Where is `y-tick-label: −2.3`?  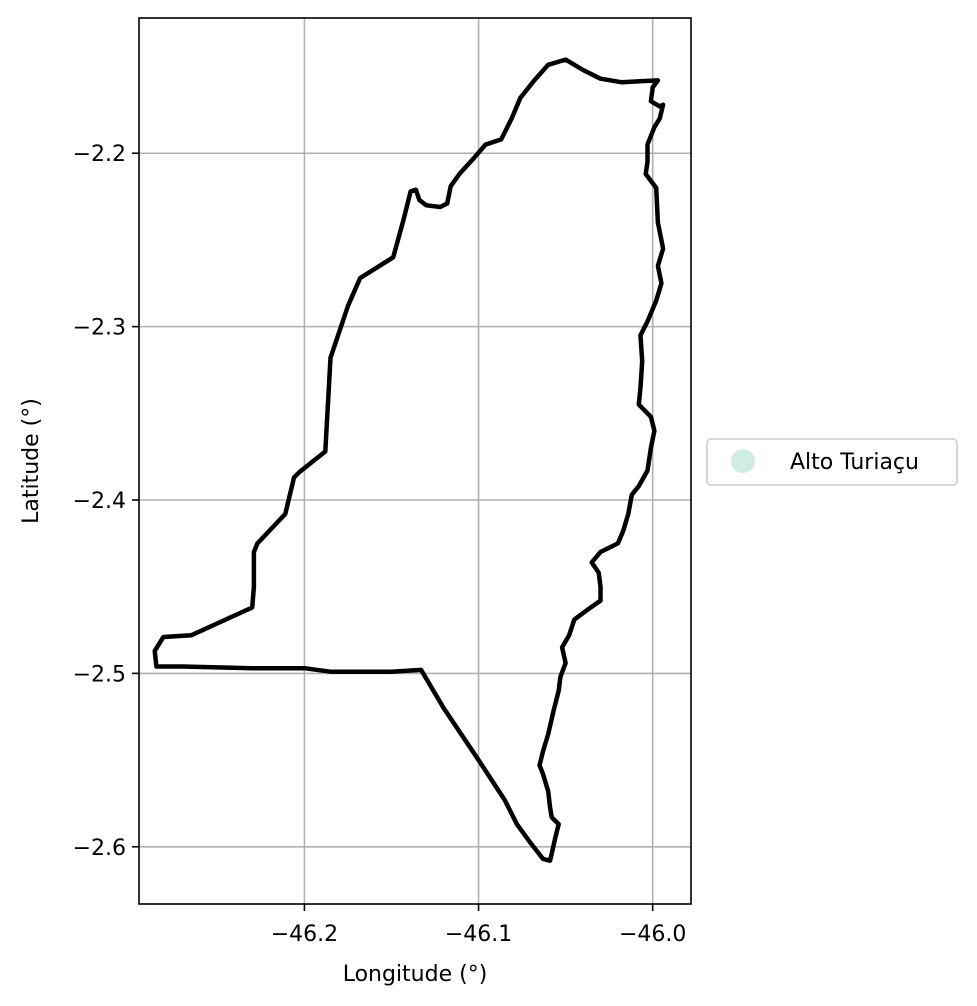 y-tick-label: −2.3 is located at coordinates (99, 328).